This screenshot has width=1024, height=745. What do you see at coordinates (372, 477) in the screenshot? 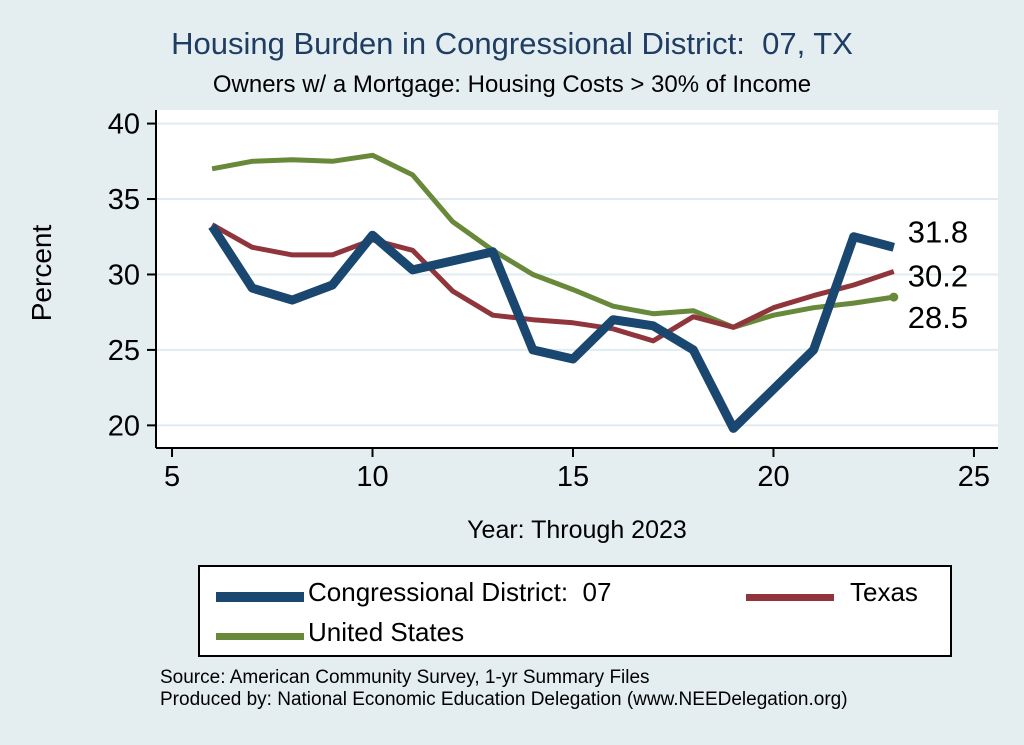
I see `x-tick-label: 10` at bounding box center [372, 477].